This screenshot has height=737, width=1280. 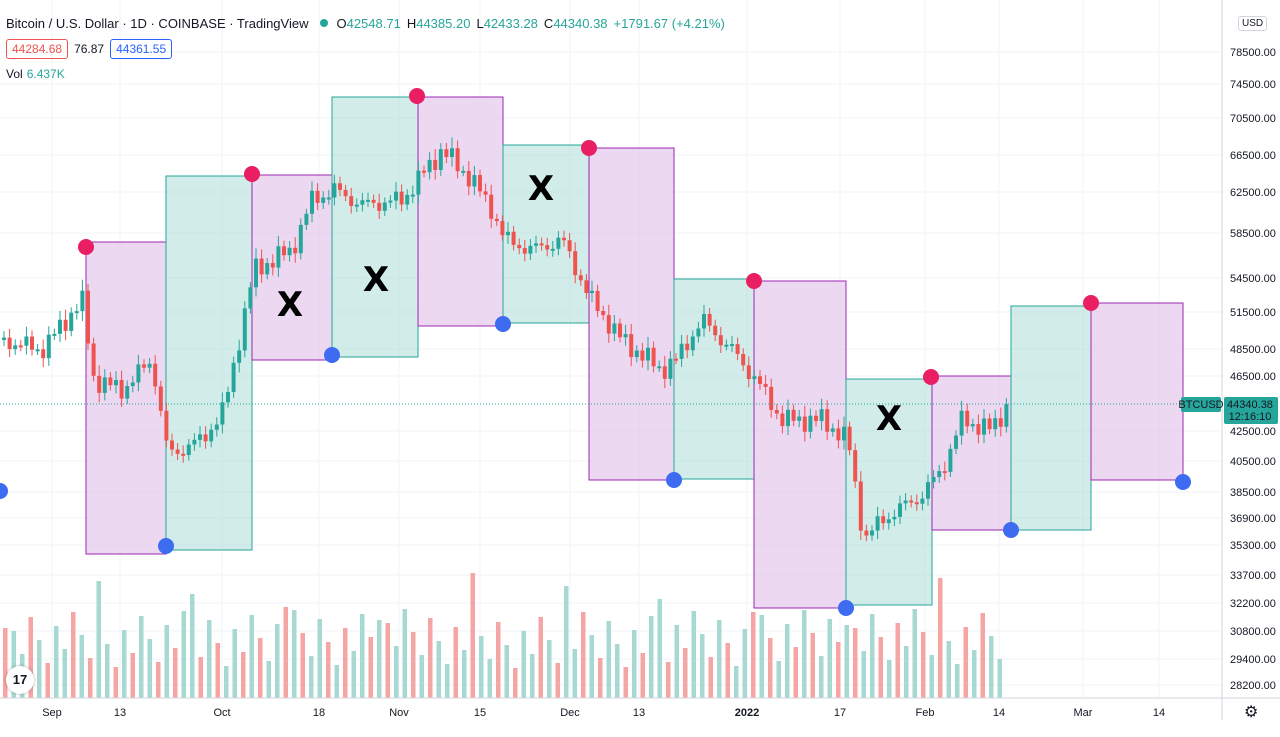 What do you see at coordinates (1051, 418) in the screenshot?
I see `green-zone-box` at bounding box center [1051, 418].